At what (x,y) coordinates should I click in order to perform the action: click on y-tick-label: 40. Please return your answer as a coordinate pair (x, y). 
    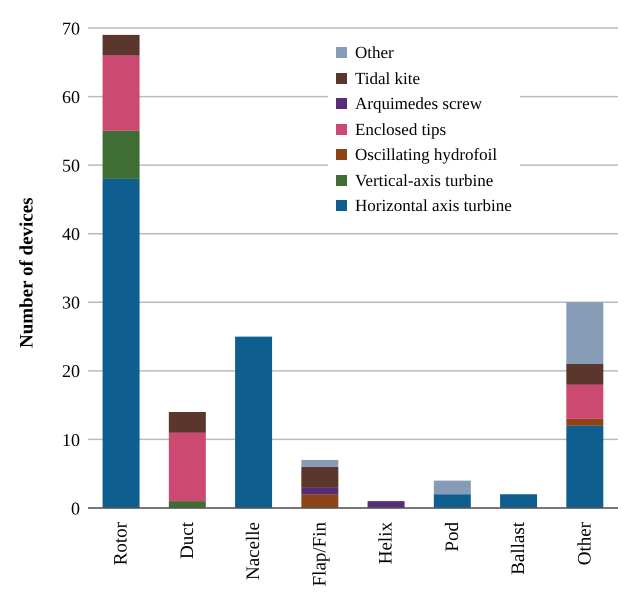
    Looking at the image, I should click on (71, 234).